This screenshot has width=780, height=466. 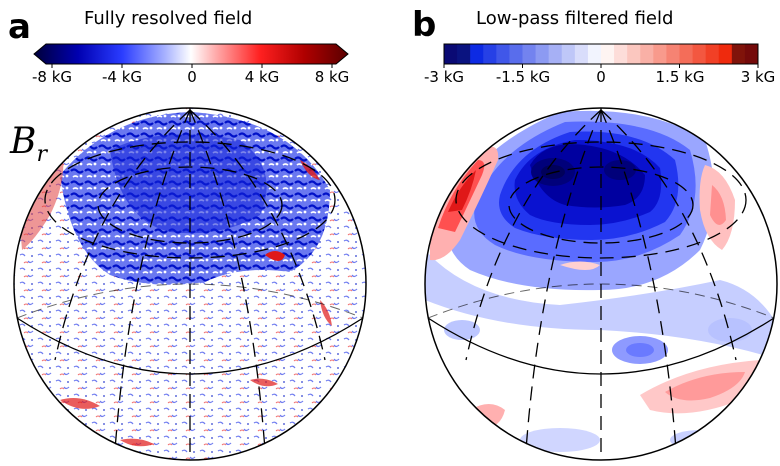 I want to click on colorbar-a-tick: -8 kG, so click(x=52, y=77).